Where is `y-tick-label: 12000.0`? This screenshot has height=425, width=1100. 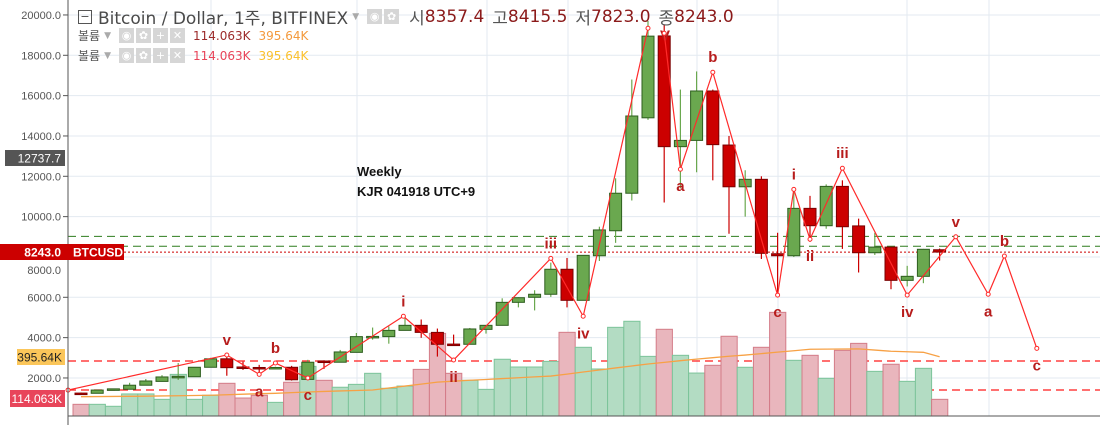 y-tick-label: 12000.0 is located at coordinates (41, 177).